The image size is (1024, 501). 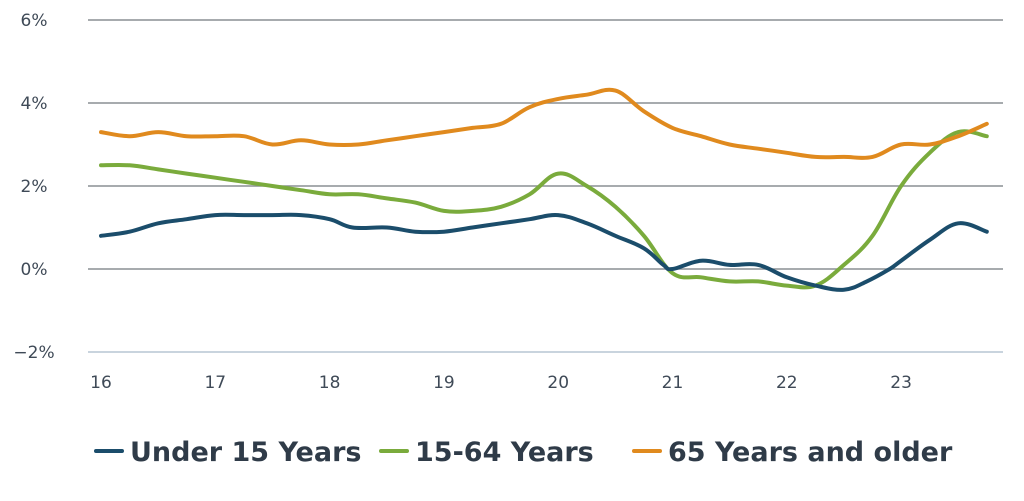 What do you see at coordinates (501, 383) in the screenshot?
I see `x-axis-ticks: 16 17 18 19 20 21 22 23` at bounding box center [501, 383].